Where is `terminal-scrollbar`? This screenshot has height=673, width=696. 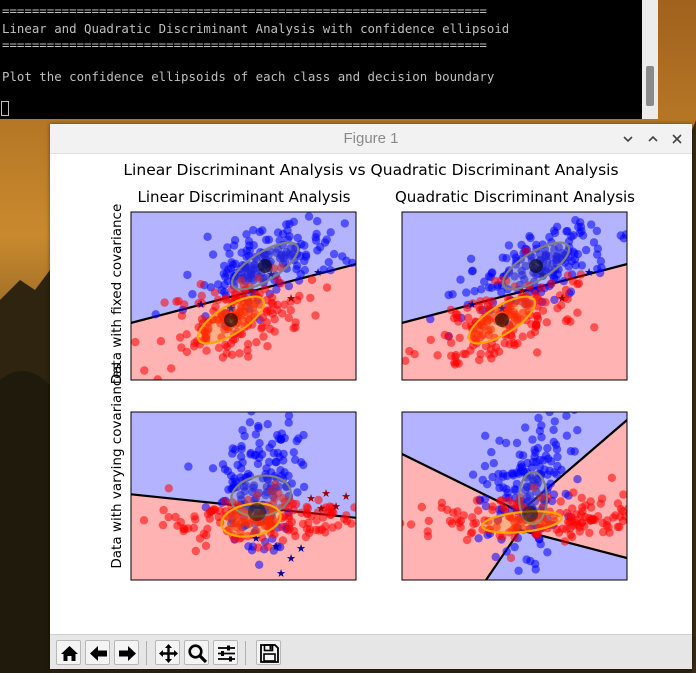
terminal-scrollbar is located at coordinates (650, 59).